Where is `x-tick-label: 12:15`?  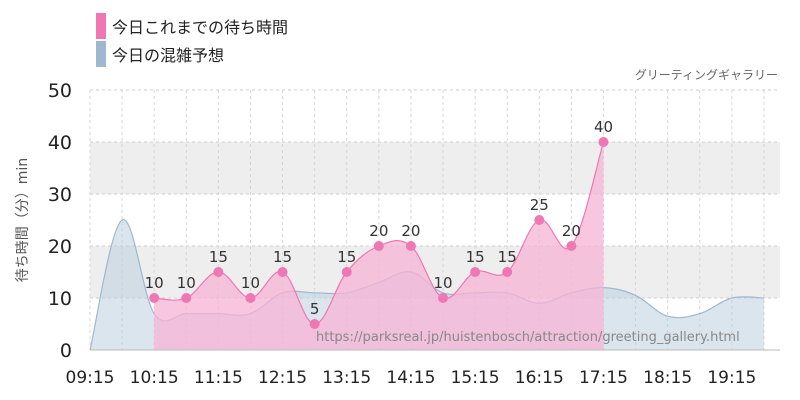
x-tick-label: 12:15 is located at coordinates (282, 378).